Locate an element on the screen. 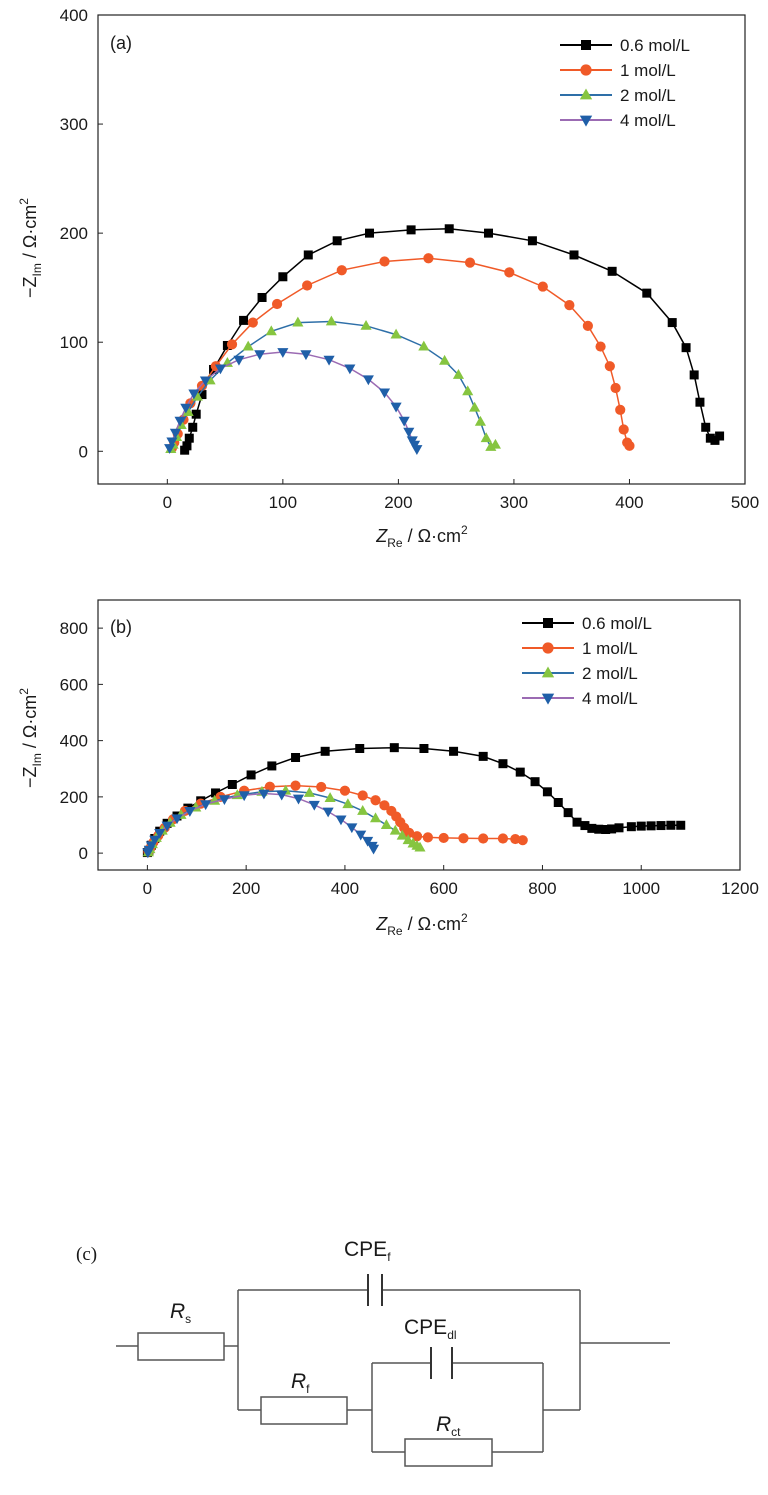  x-tick-label: 200 is located at coordinates (398, 502).